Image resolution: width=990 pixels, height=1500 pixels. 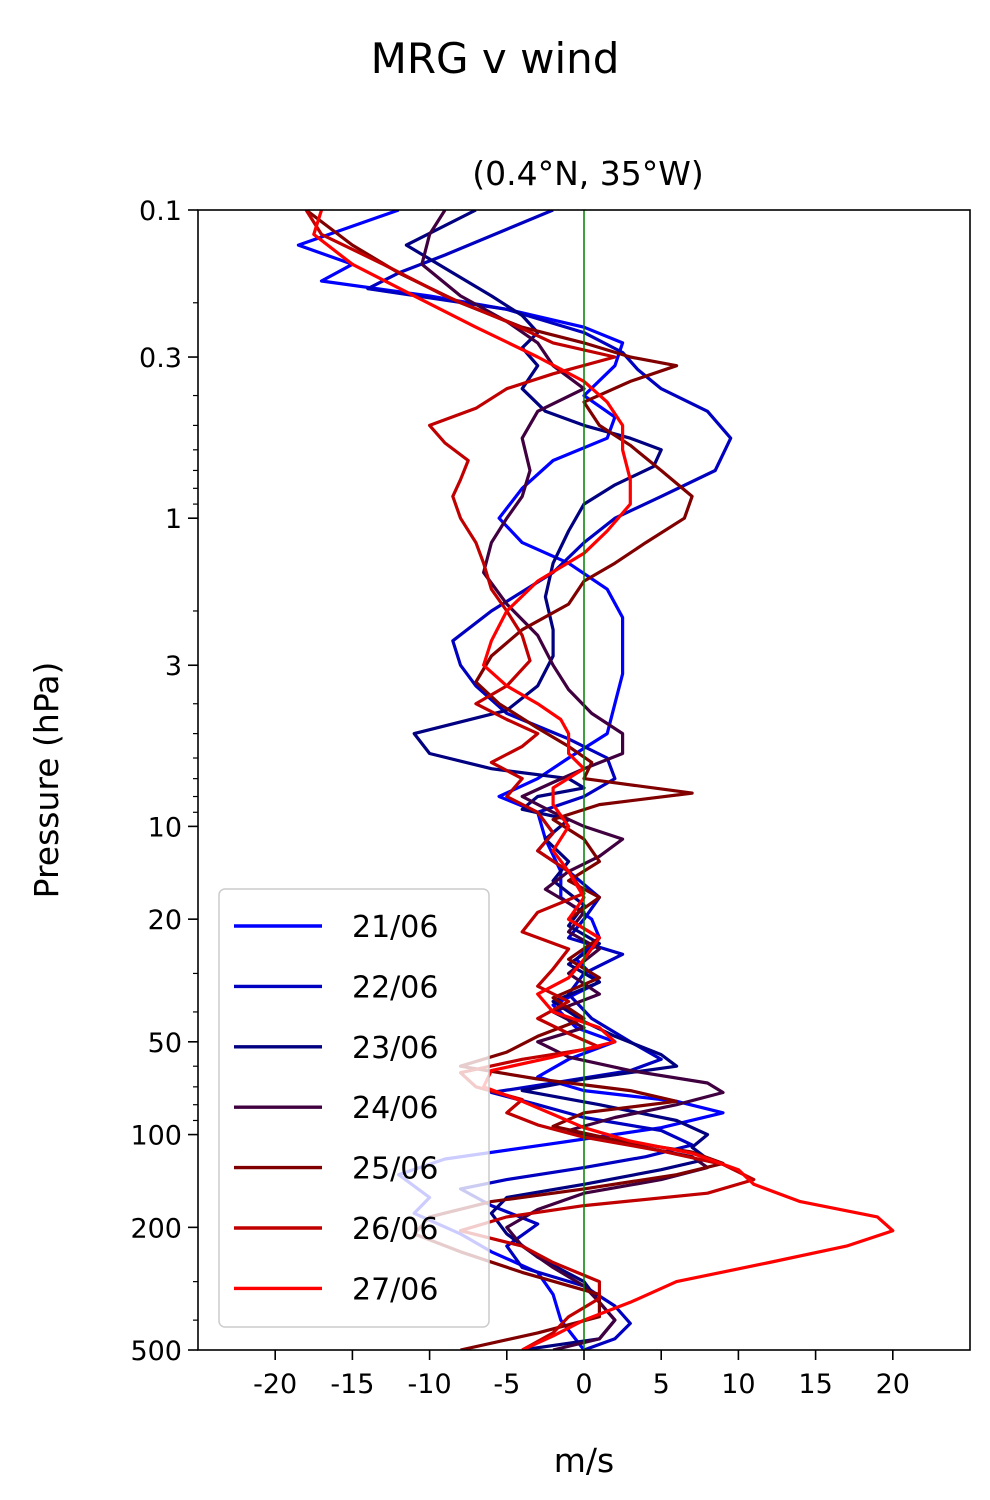 I want to click on y-tick-label: 0.1, so click(x=160, y=211).